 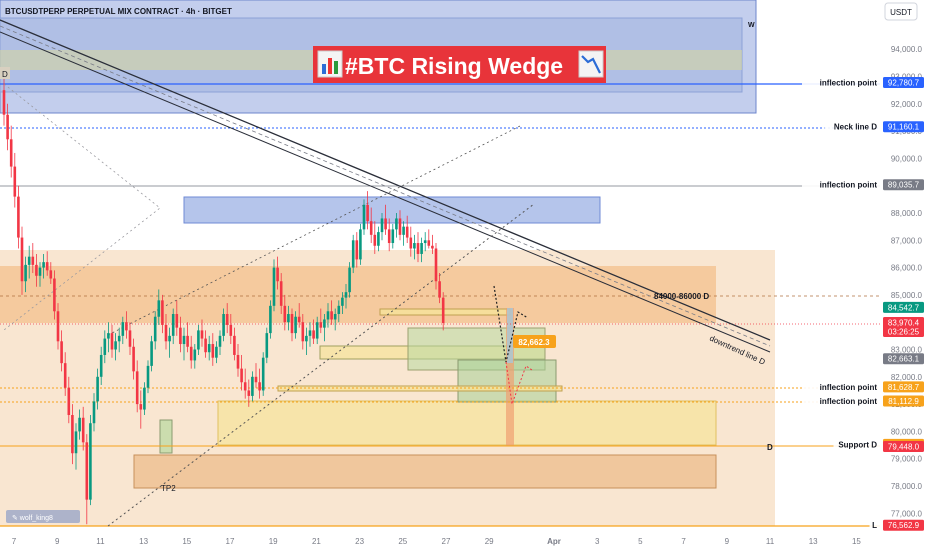 I want to click on x-tick-label: 3, so click(x=597, y=541).